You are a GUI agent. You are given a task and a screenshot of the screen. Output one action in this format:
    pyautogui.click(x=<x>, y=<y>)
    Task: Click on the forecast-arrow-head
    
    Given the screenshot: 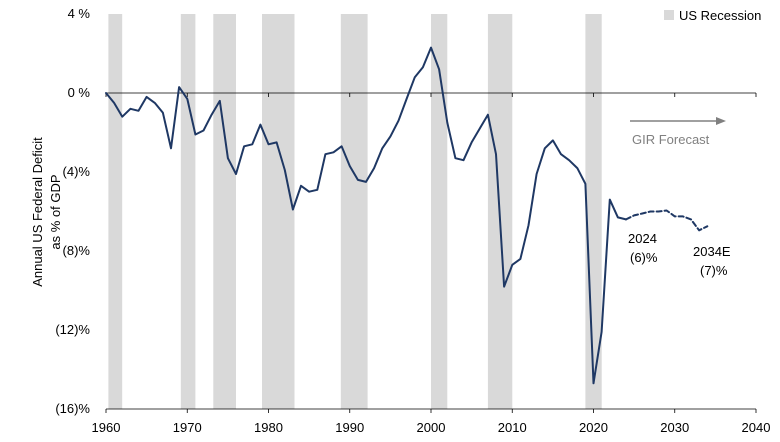 What is the action you would take?
    pyautogui.click(x=721, y=121)
    